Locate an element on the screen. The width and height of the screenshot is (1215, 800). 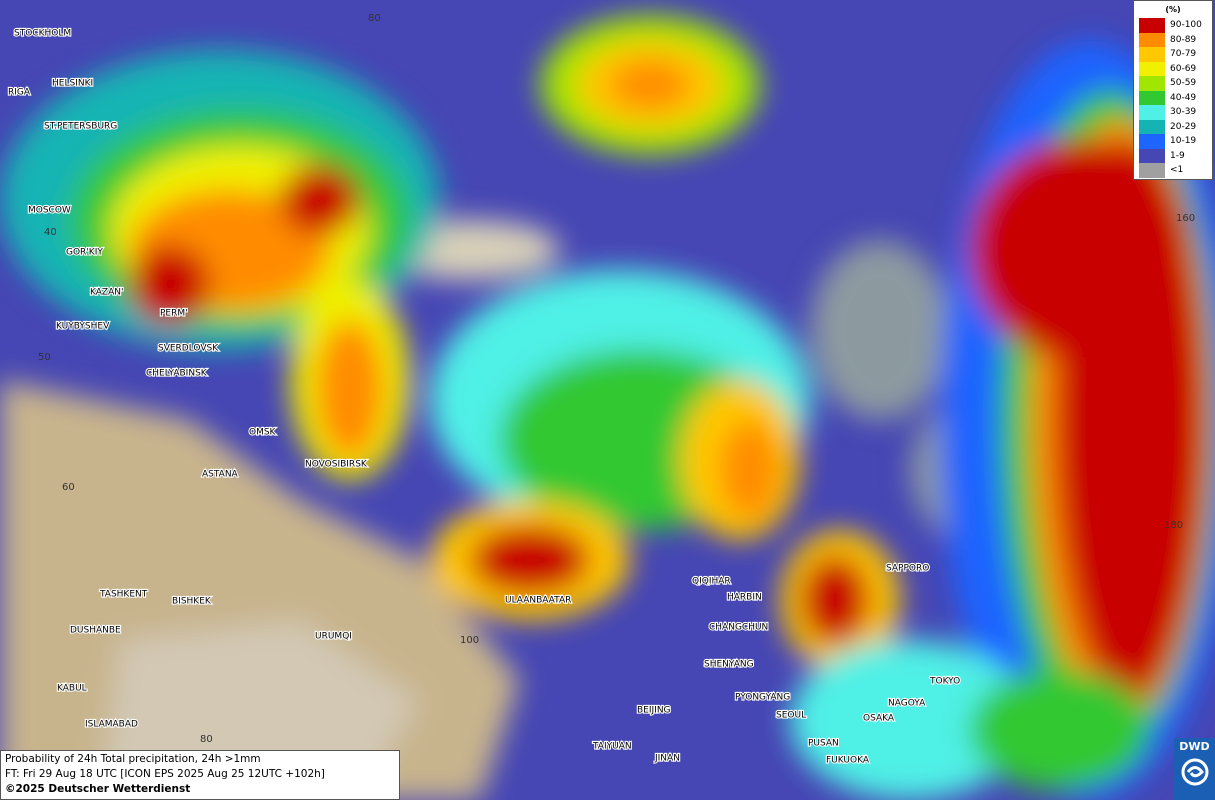
legend-item: 40-49 is located at coordinates (1173, 97).